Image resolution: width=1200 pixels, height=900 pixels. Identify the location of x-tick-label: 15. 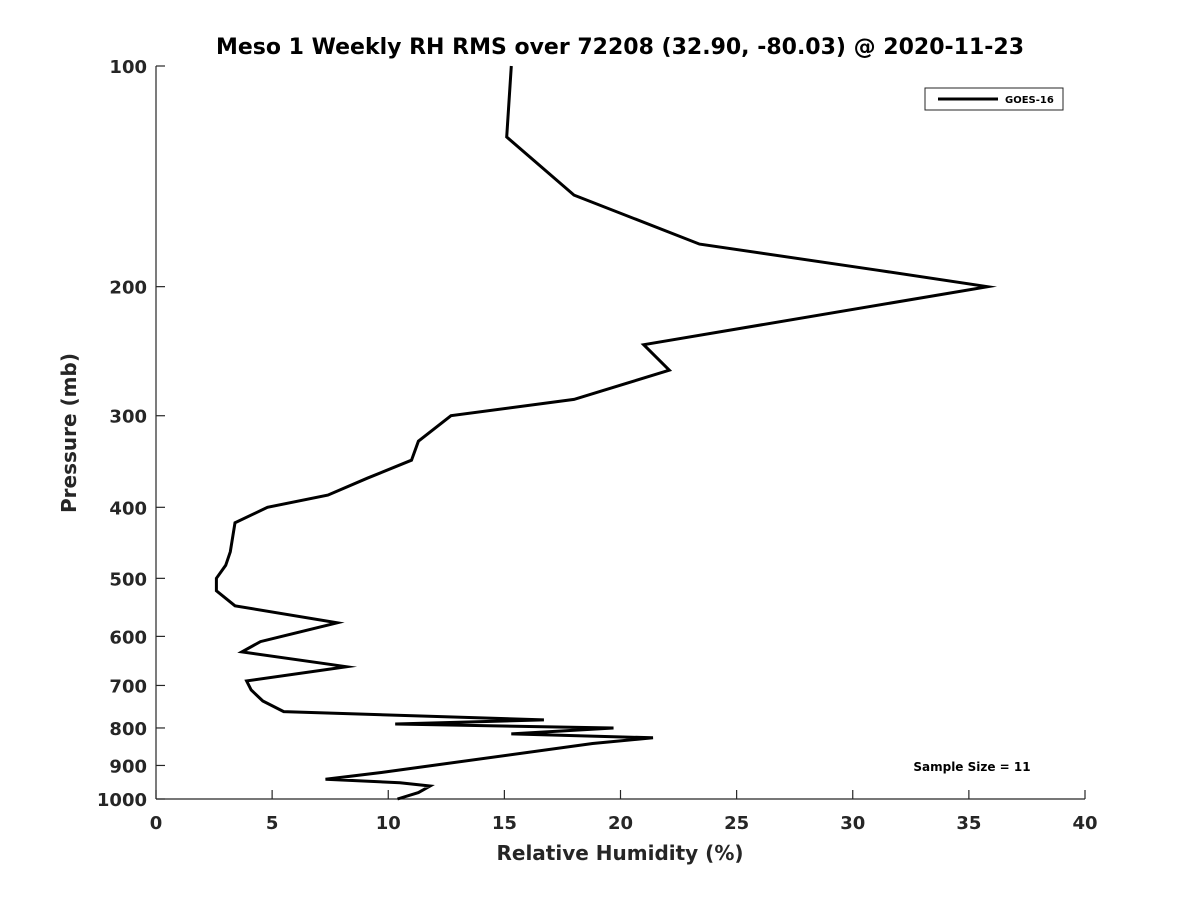
(504, 823).